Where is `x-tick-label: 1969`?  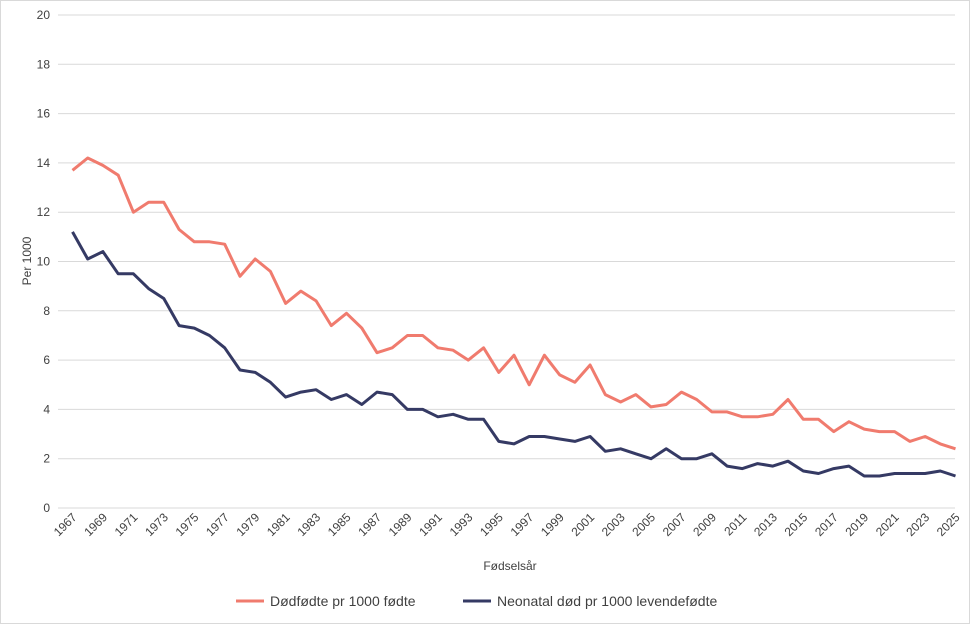 x-tick-label: 1969 is located at coordinates (95, 524).